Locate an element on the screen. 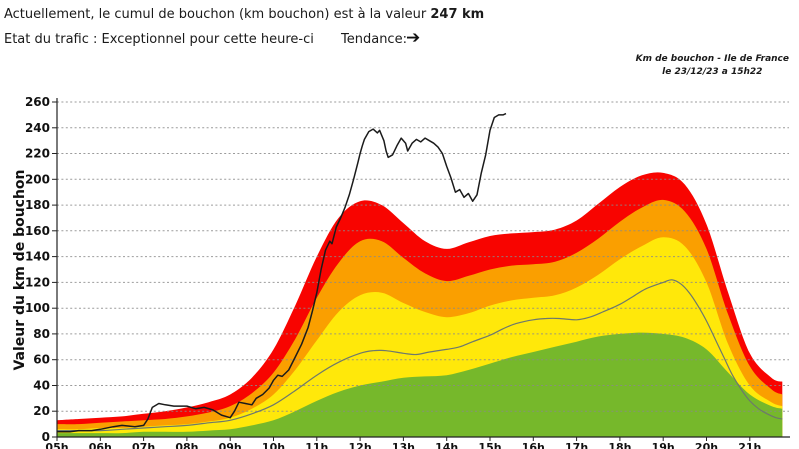 The image size is (799, 449). y-tick-label-260: 260 is located at coordinates (37, 102).